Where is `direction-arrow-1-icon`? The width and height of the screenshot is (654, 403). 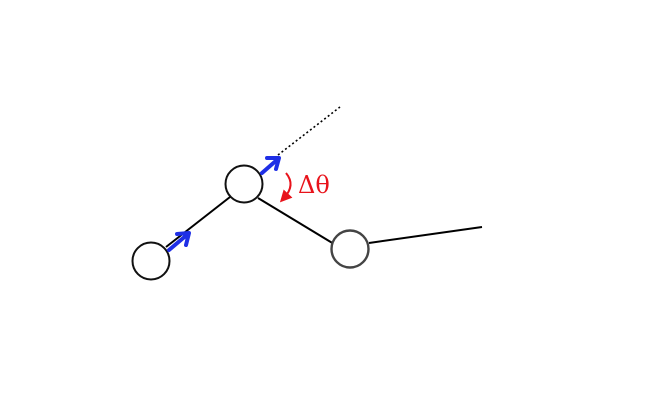
direction-arrow-1-icon is located at coordinates (179, 241).